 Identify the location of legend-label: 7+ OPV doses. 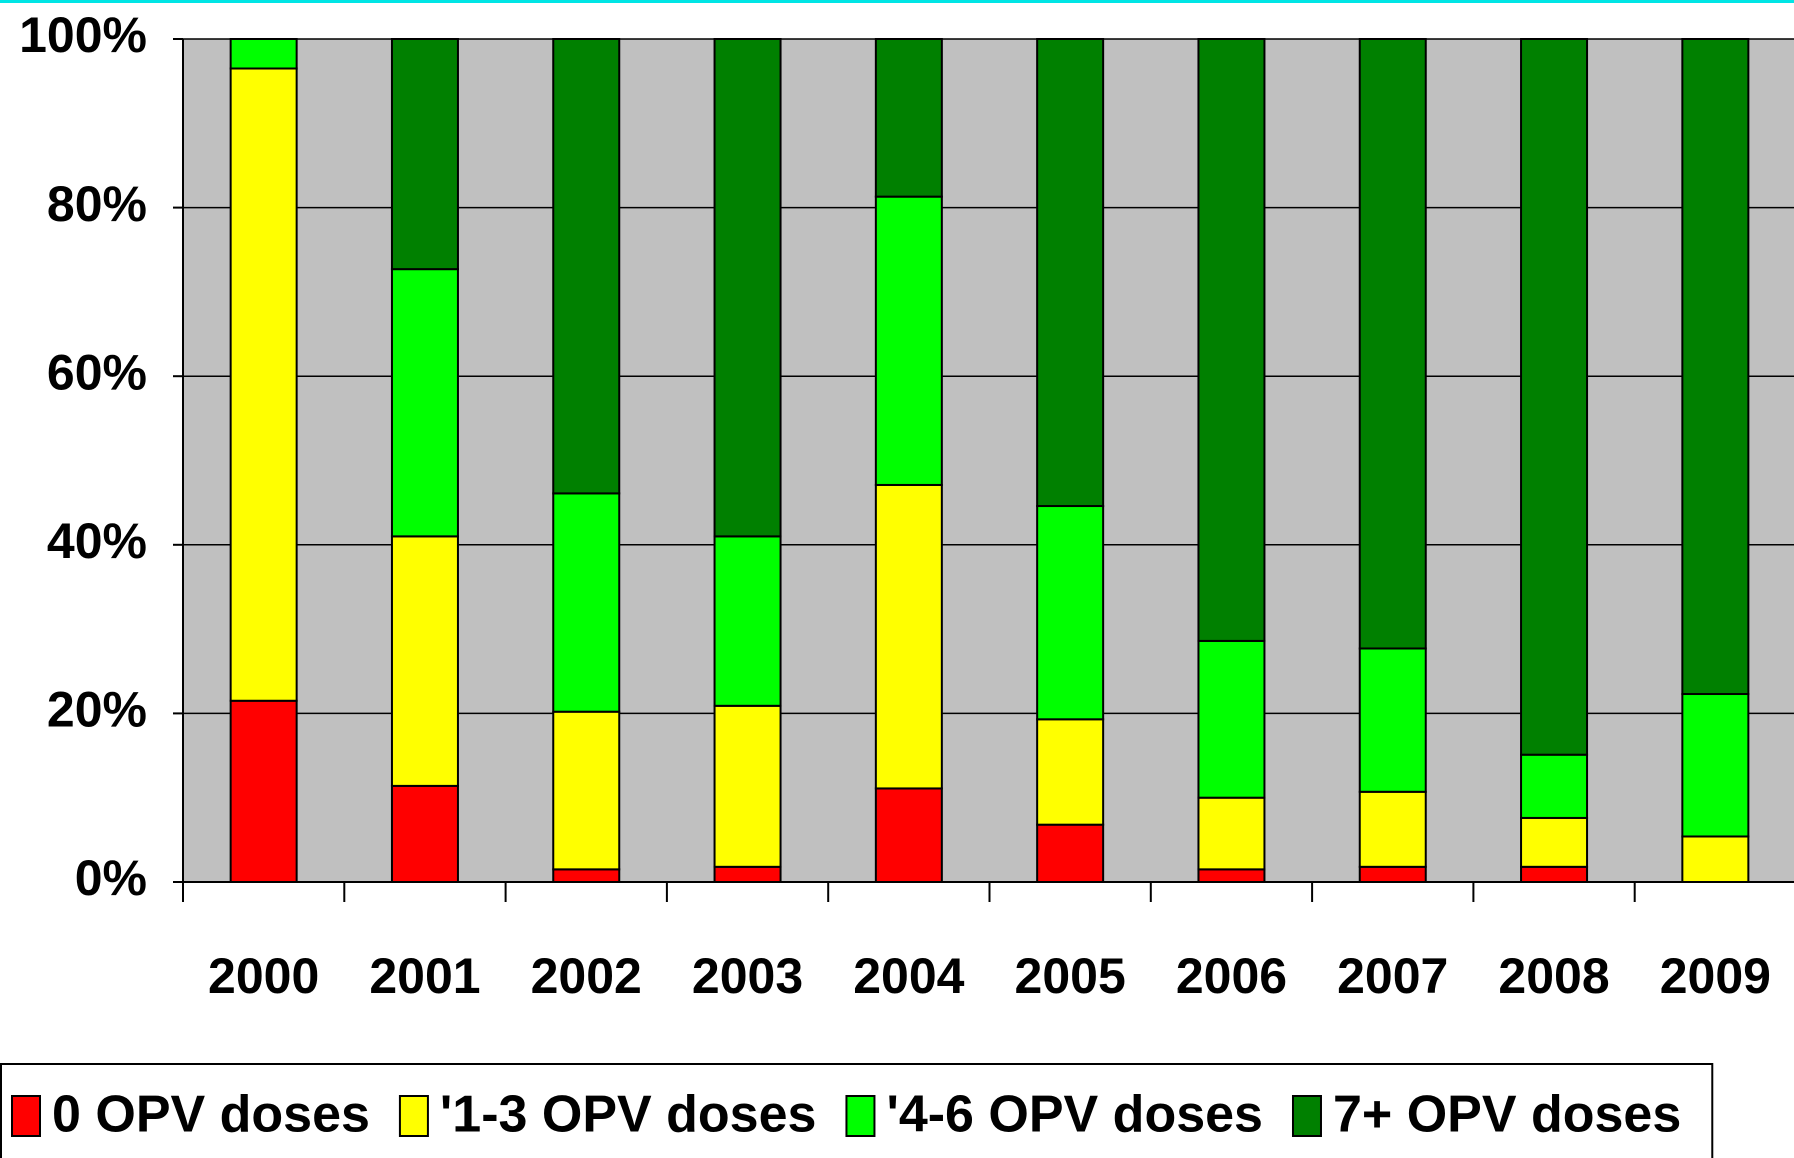
(1507, 1115).